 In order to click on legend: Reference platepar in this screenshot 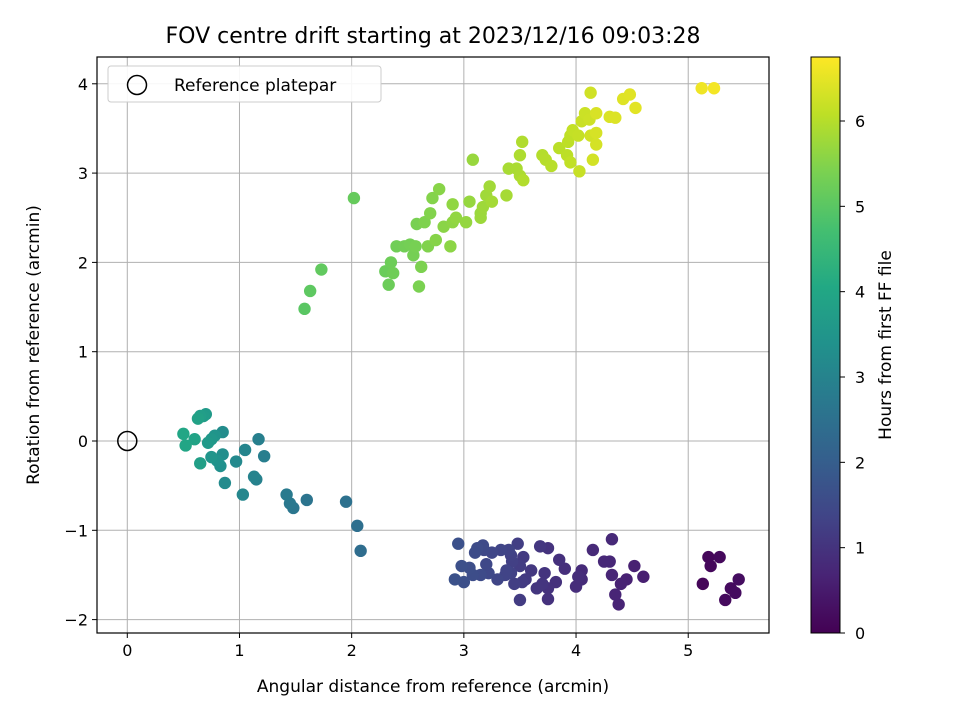, I will do `click(244, 84)`.